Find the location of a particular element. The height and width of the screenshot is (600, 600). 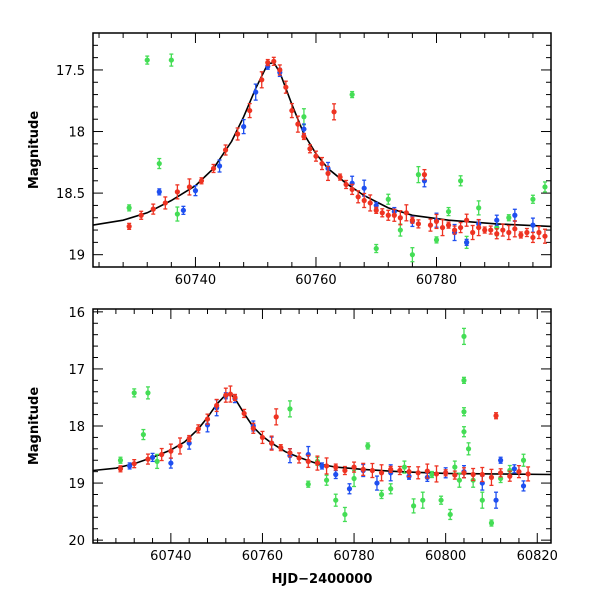

x-tick-label: 60780 is located at coordinates (436, 280).